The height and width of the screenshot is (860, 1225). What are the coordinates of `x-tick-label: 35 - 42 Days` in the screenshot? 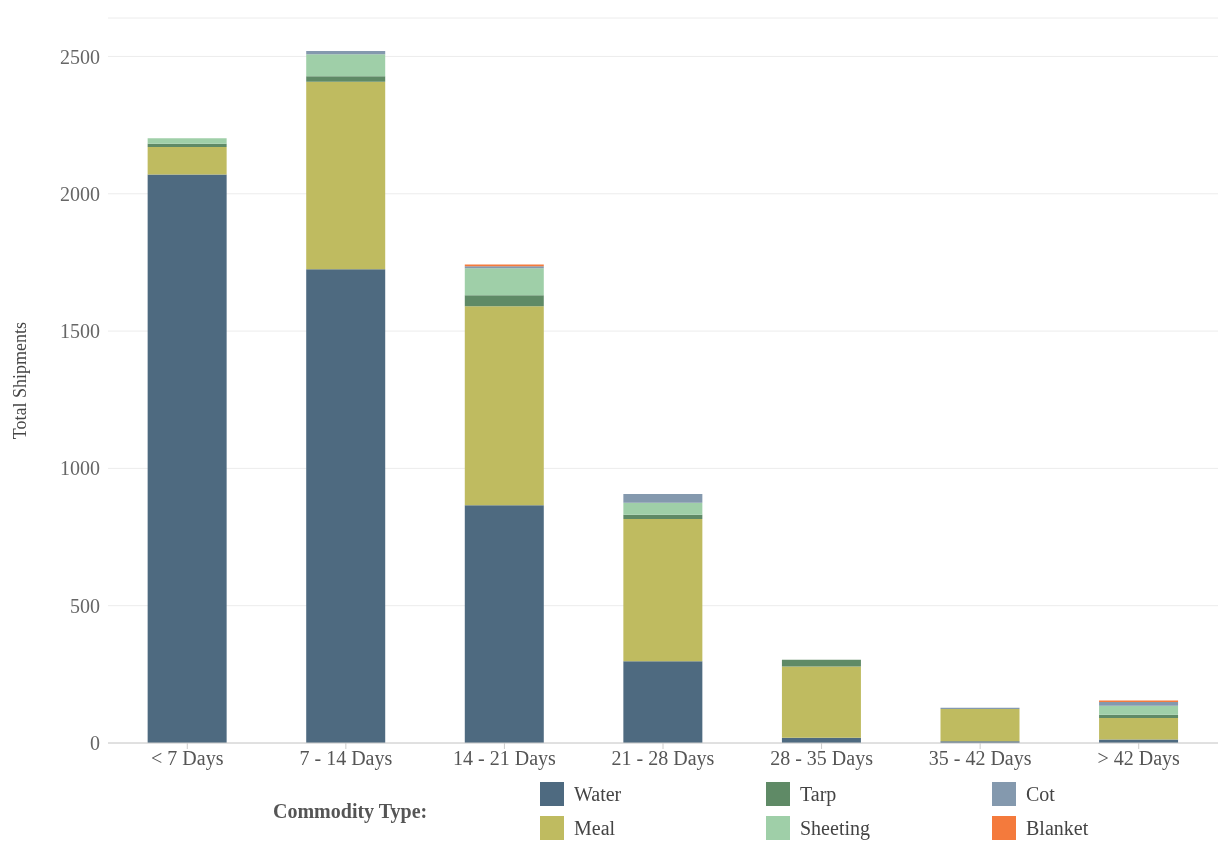 It's located at (980, 759).